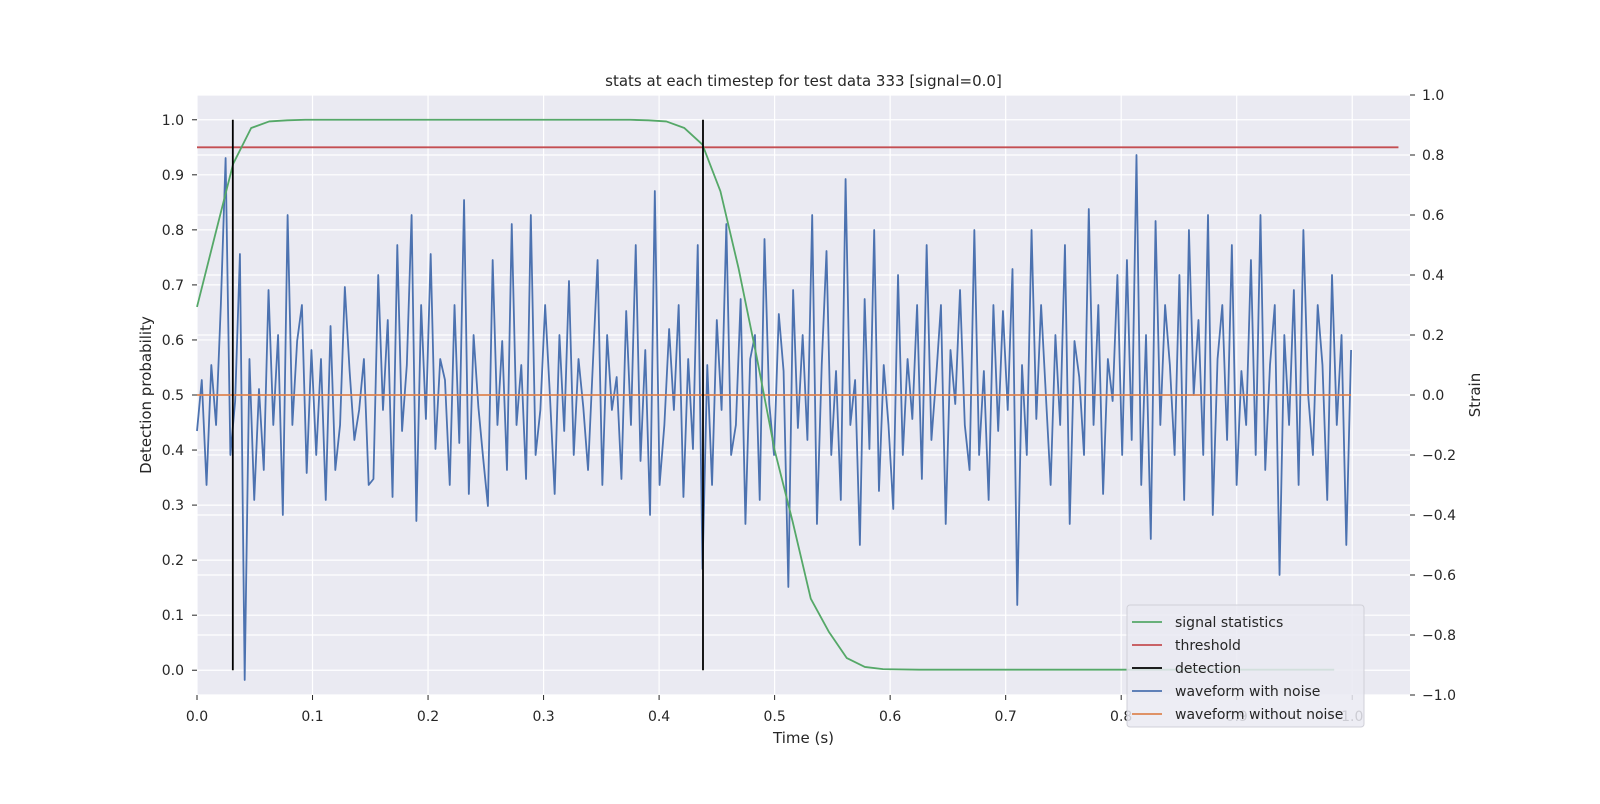 Image resolution: width=1600 pixels, height=804 pixels. Describe the element at coordinates (312, 717) in the screenshot. I see `x-tick-label: 0.1` at that location.